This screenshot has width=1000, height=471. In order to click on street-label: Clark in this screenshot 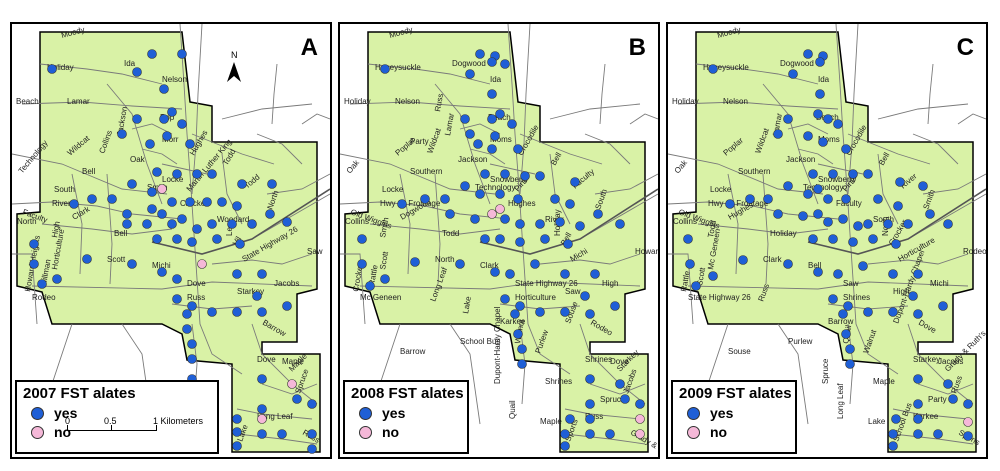, I will do `click(773, 259)`.